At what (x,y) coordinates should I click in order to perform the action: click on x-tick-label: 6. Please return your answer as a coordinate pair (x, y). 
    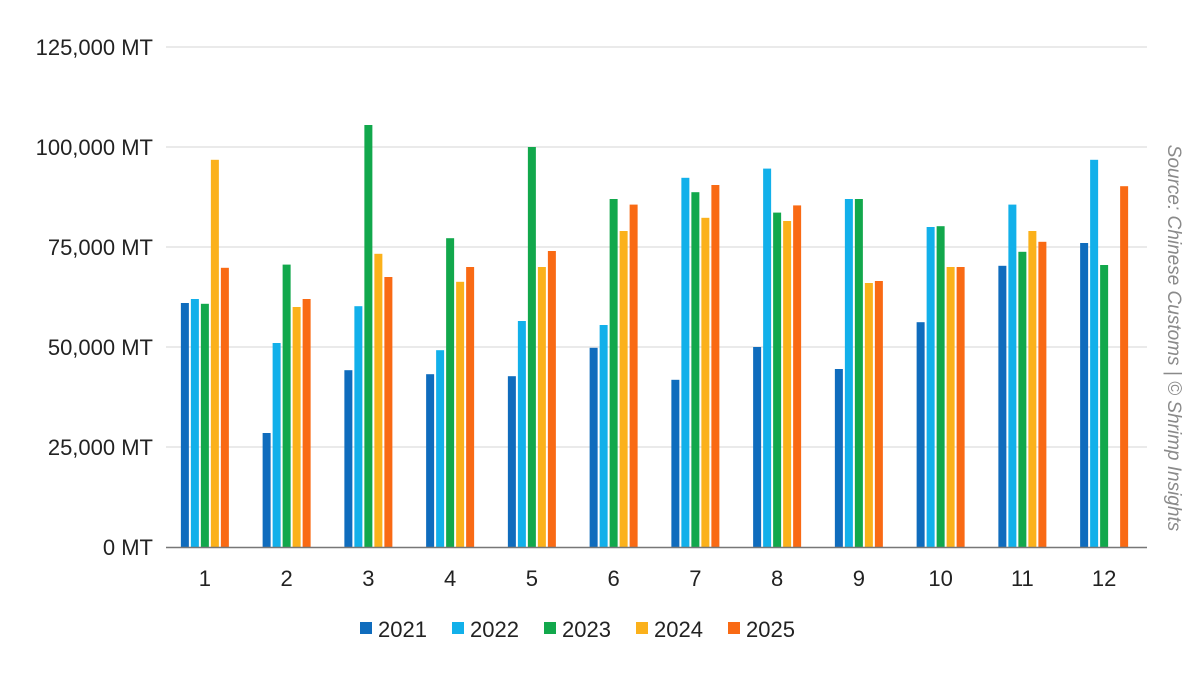
    Looking at the image, I should click on (614, 578).